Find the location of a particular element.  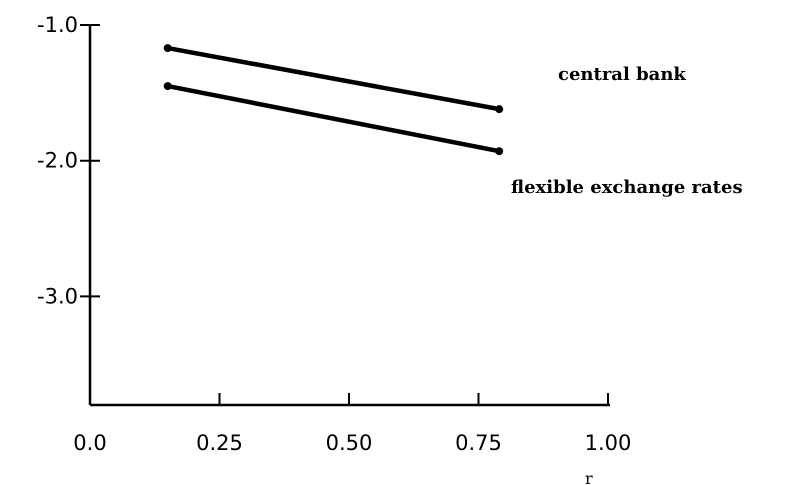

x-ticks: 0.0 0.25 0.50 0.75 1.00 is located at coordinates (352, 424).